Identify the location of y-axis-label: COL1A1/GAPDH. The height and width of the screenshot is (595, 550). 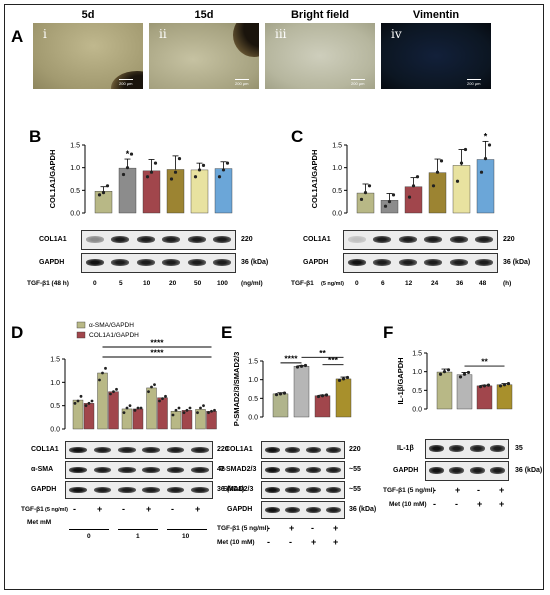
(314, 179).